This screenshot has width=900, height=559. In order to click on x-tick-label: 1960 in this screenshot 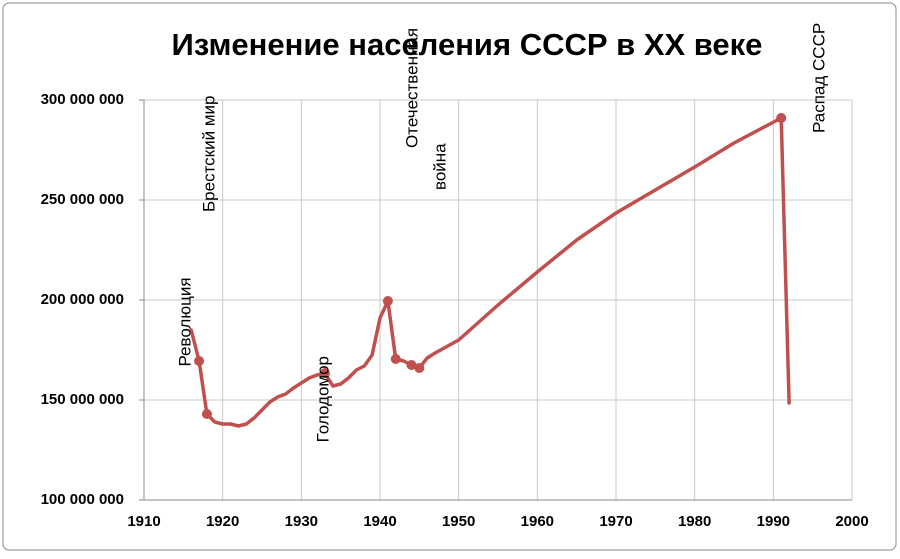, I will do `click(537, 521)`.